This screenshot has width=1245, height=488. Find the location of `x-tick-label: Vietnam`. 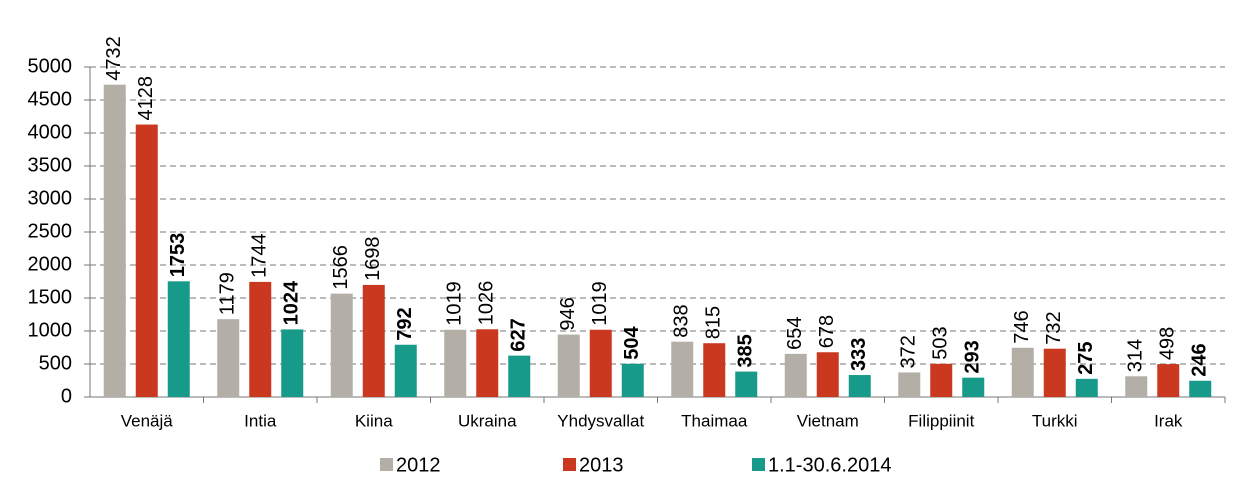

x-tick-label: Vietnam is located at coordinates (828, 420).